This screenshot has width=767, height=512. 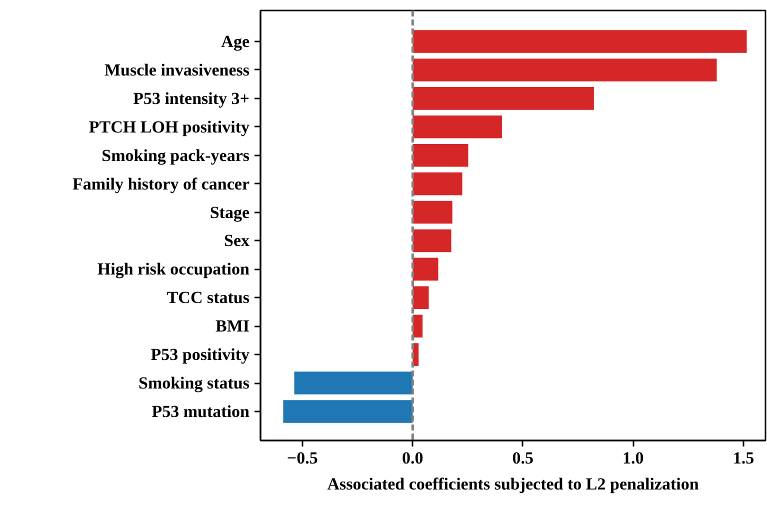 What do you see at coordinates (173, 269) in the screenshot?
I see `y-tick-label: High risk occupation` at bounding box center [173, 269].